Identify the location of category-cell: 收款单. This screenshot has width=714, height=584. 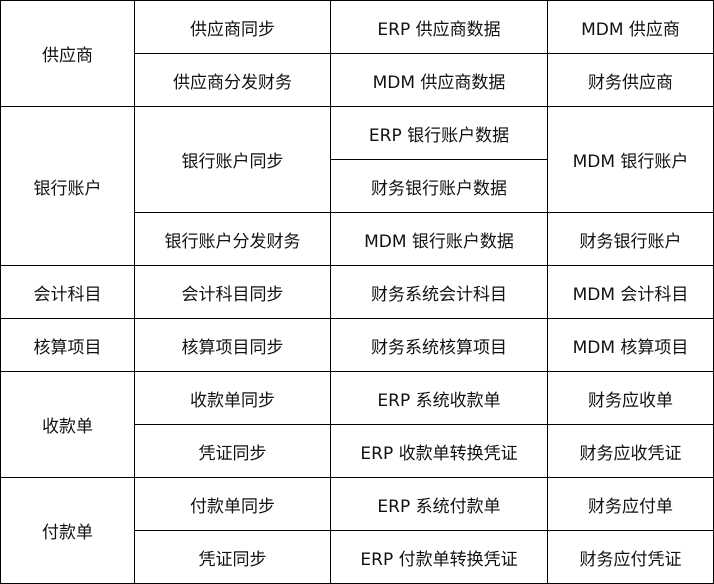
(67, 424).